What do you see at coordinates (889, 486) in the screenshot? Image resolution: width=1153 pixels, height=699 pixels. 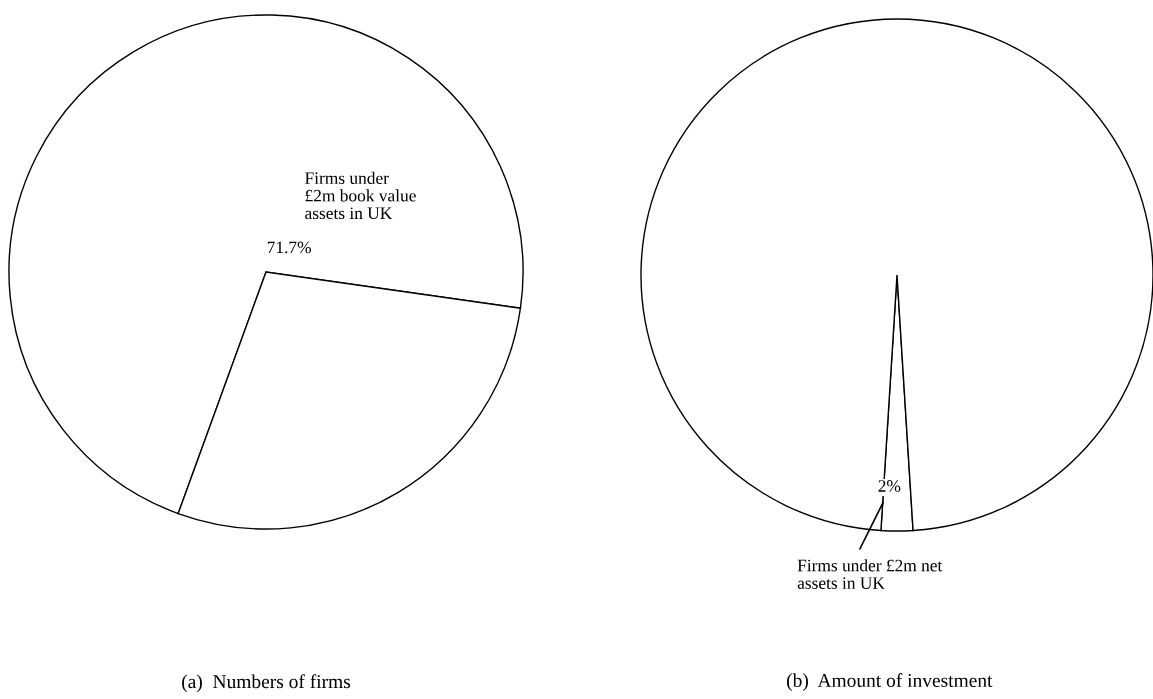 I see `data-label: 2%` at bounding box center [889, 486].